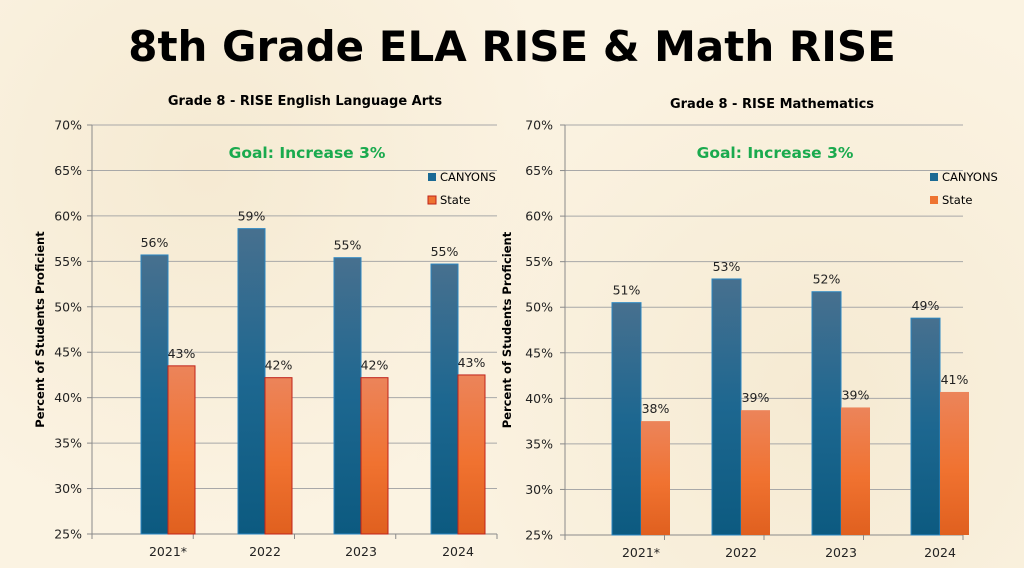 The height and width of the screenshot is (568, 1024). I want to click on data-label: 56%, so click(155, 242).